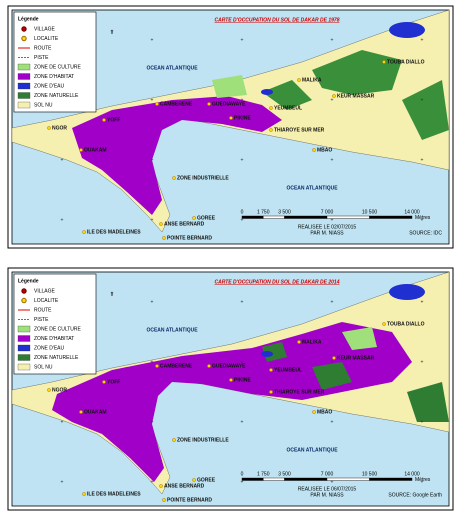 This screenshot has height=512, width=457. What do you see at coordinates (54, 339) in the screenshot?
I see `legend-label: ZONE D'HABITAT` at bounding box center [54, 339].